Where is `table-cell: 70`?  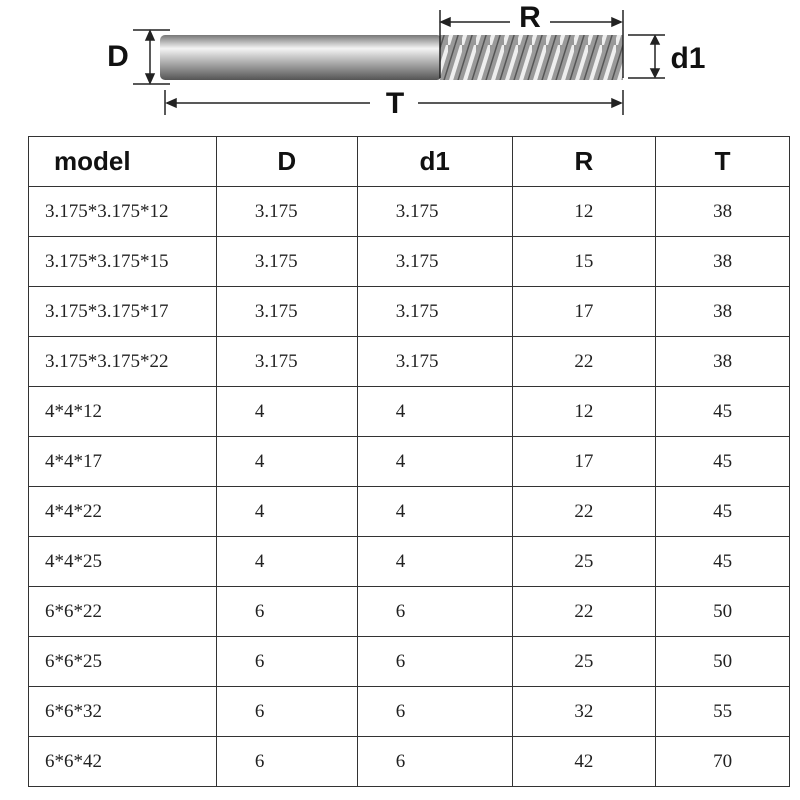
table-cell: 70 is located at coordinates (722, 761).